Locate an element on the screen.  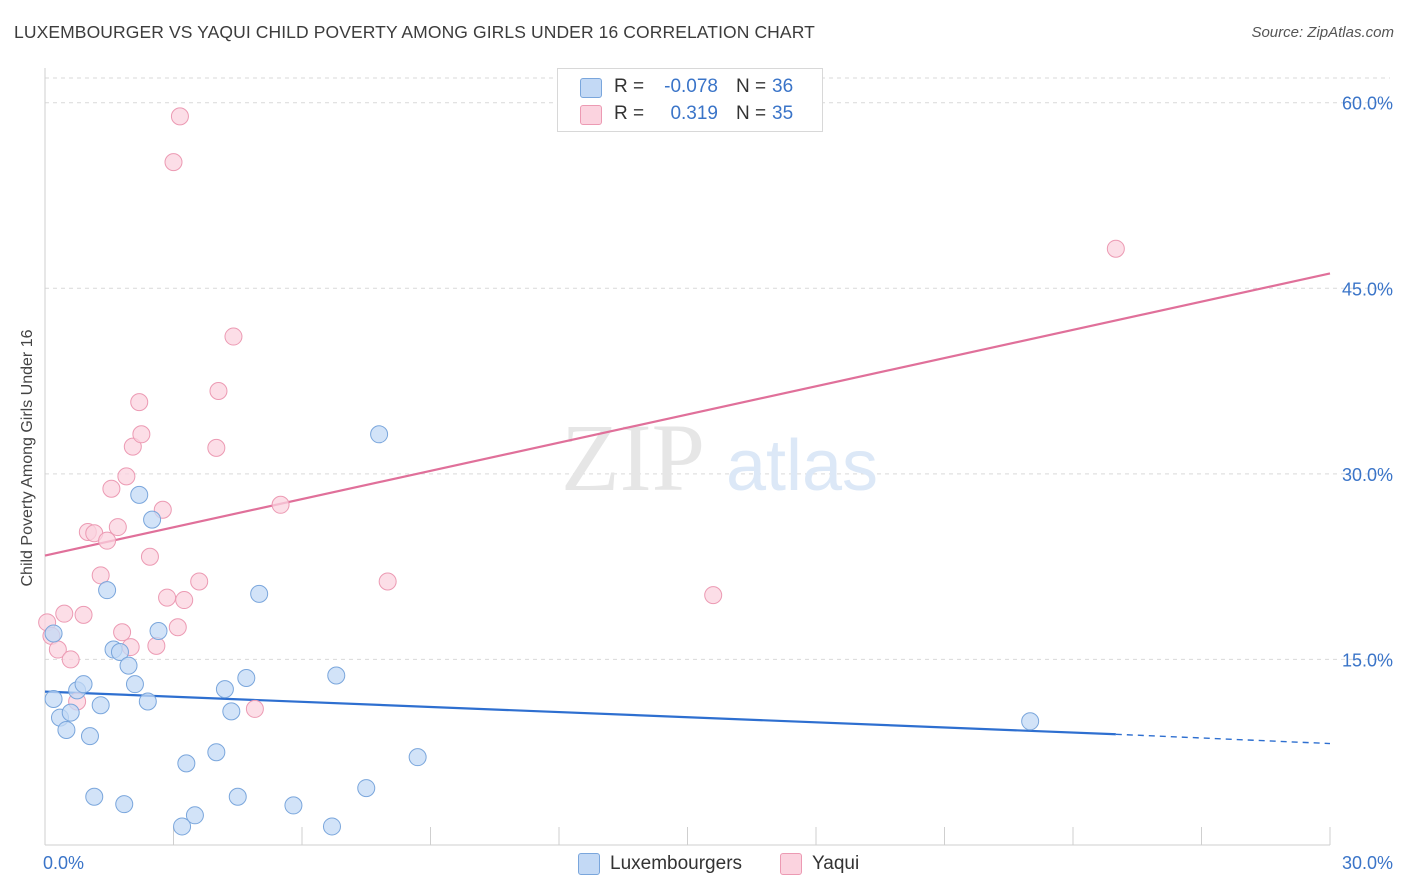
series-legend: Luxembourgers Yaqui is located at coordinates (703, 865).